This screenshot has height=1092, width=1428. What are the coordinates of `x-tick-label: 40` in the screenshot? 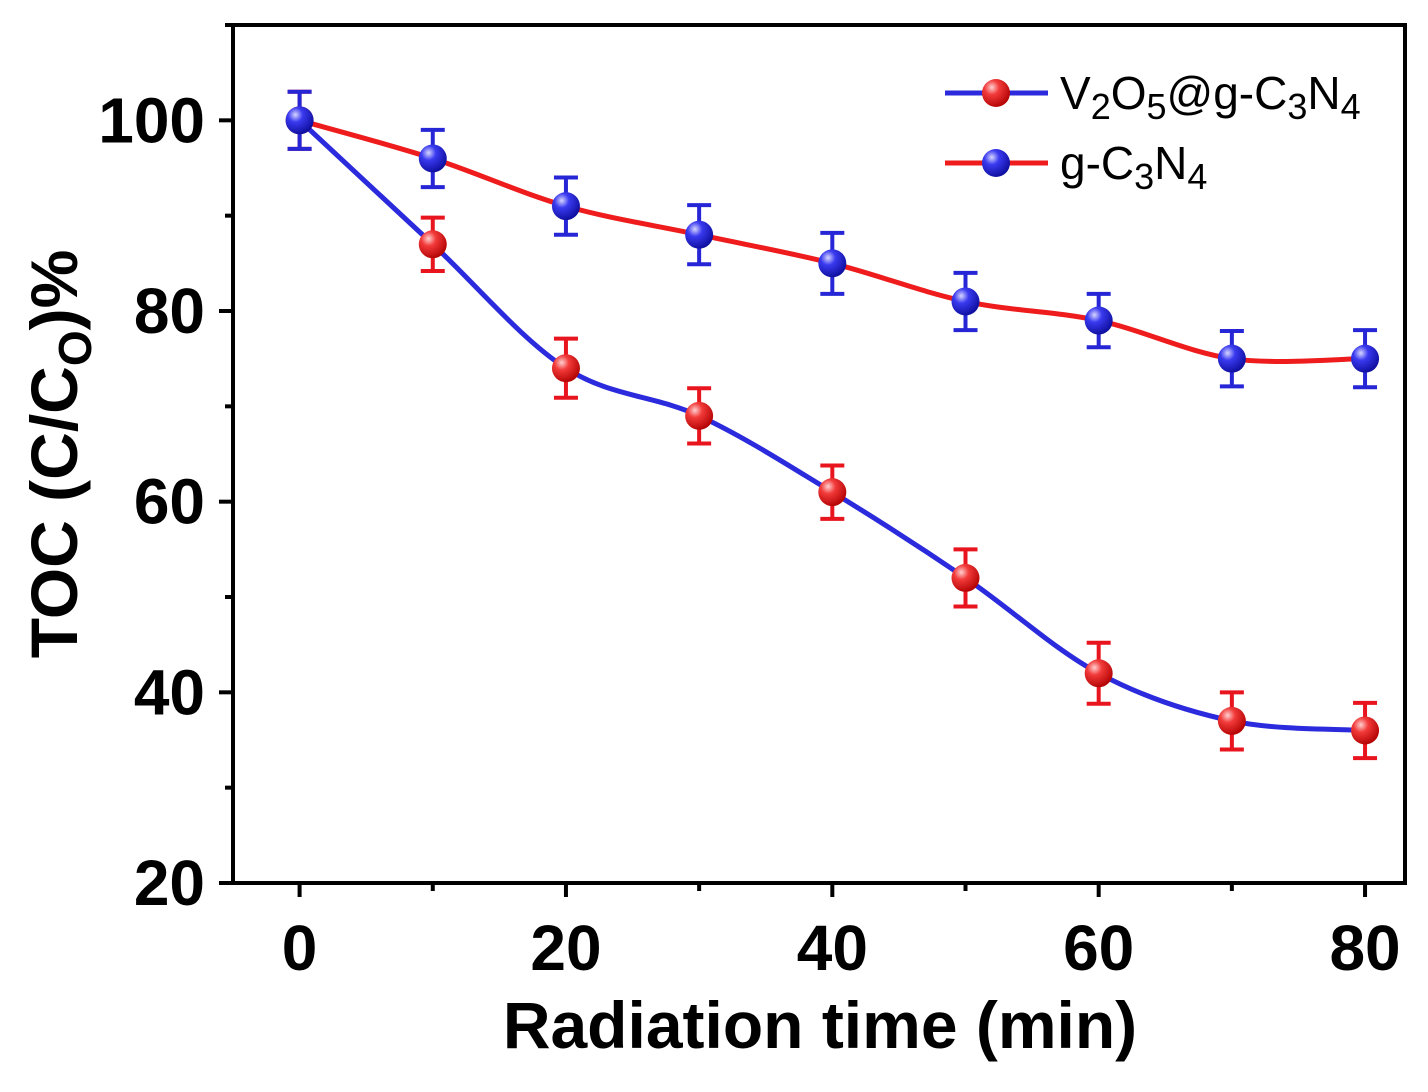 It's located at (832, 948).